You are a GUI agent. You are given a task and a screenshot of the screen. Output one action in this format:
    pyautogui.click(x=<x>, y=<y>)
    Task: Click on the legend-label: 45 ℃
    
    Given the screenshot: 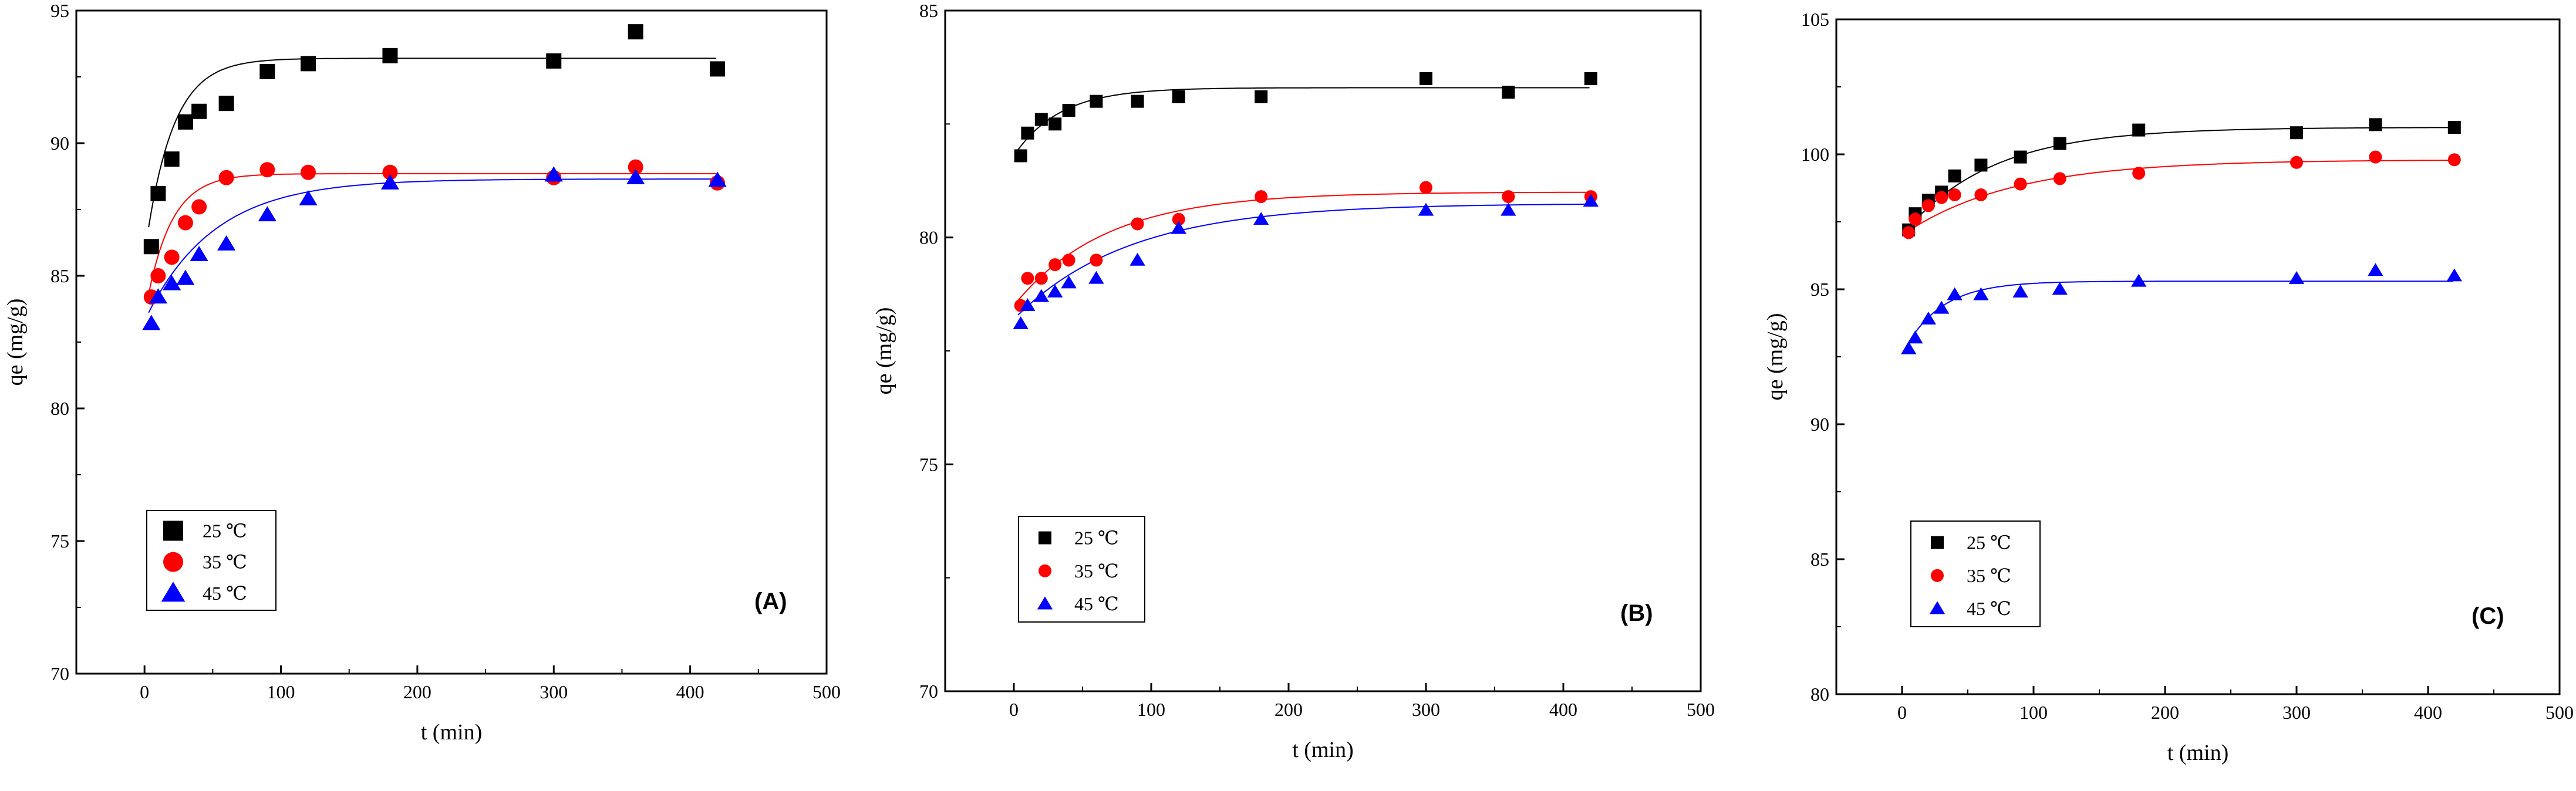 What is the action you would take?
    pyautogui.click(x=1096, y=603)
    